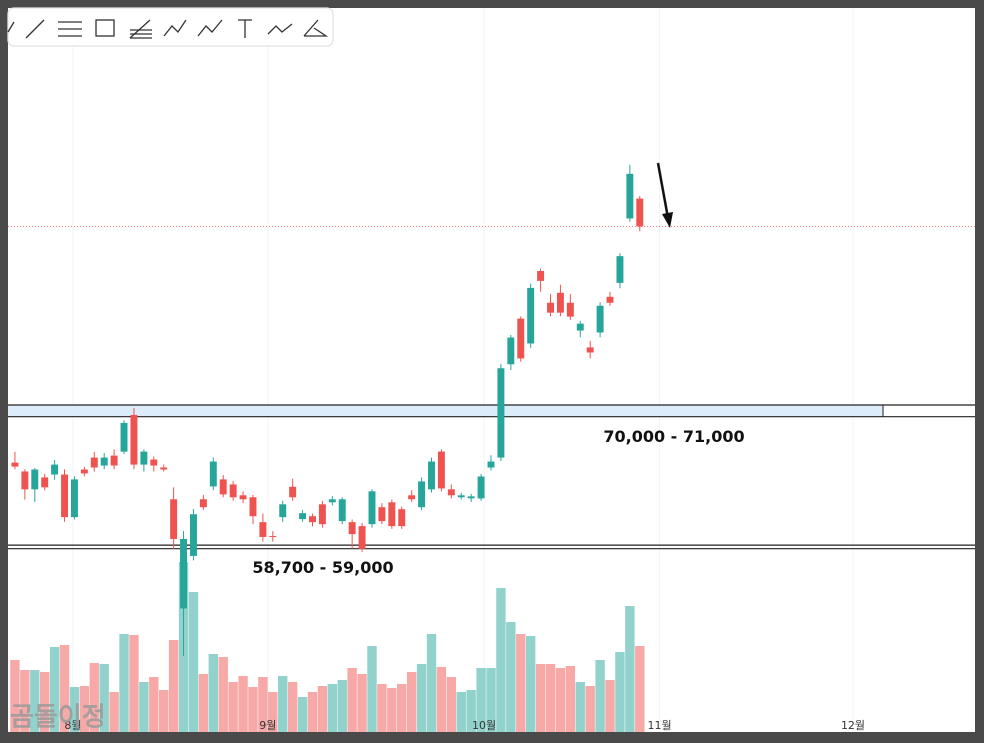 This screenshot has height=743, width=984. Describe the element at coordinates (70, 29) in the screenshot. I see `tool-parallel` at that location.